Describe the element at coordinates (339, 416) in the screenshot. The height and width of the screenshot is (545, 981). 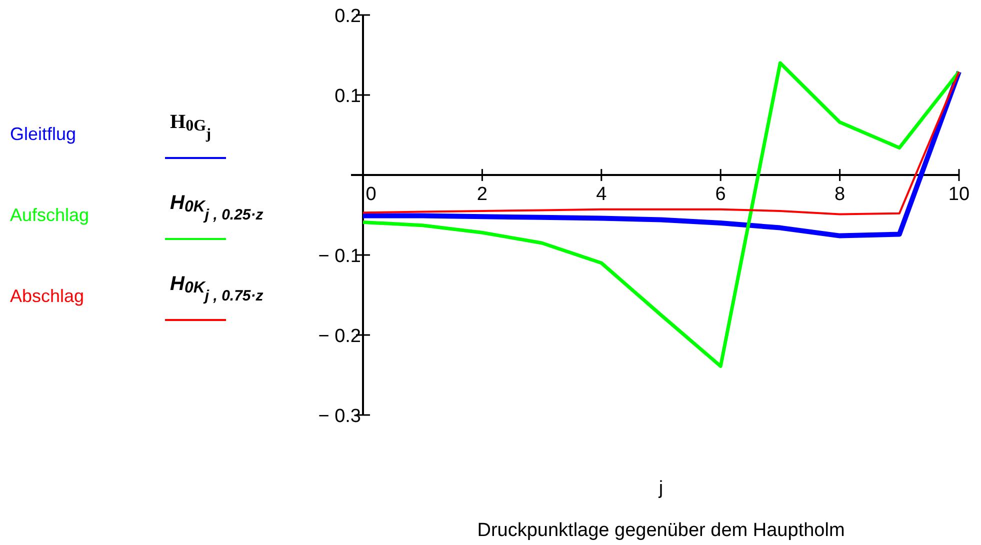
I see `y-tick-label: − 0.3` at that location.